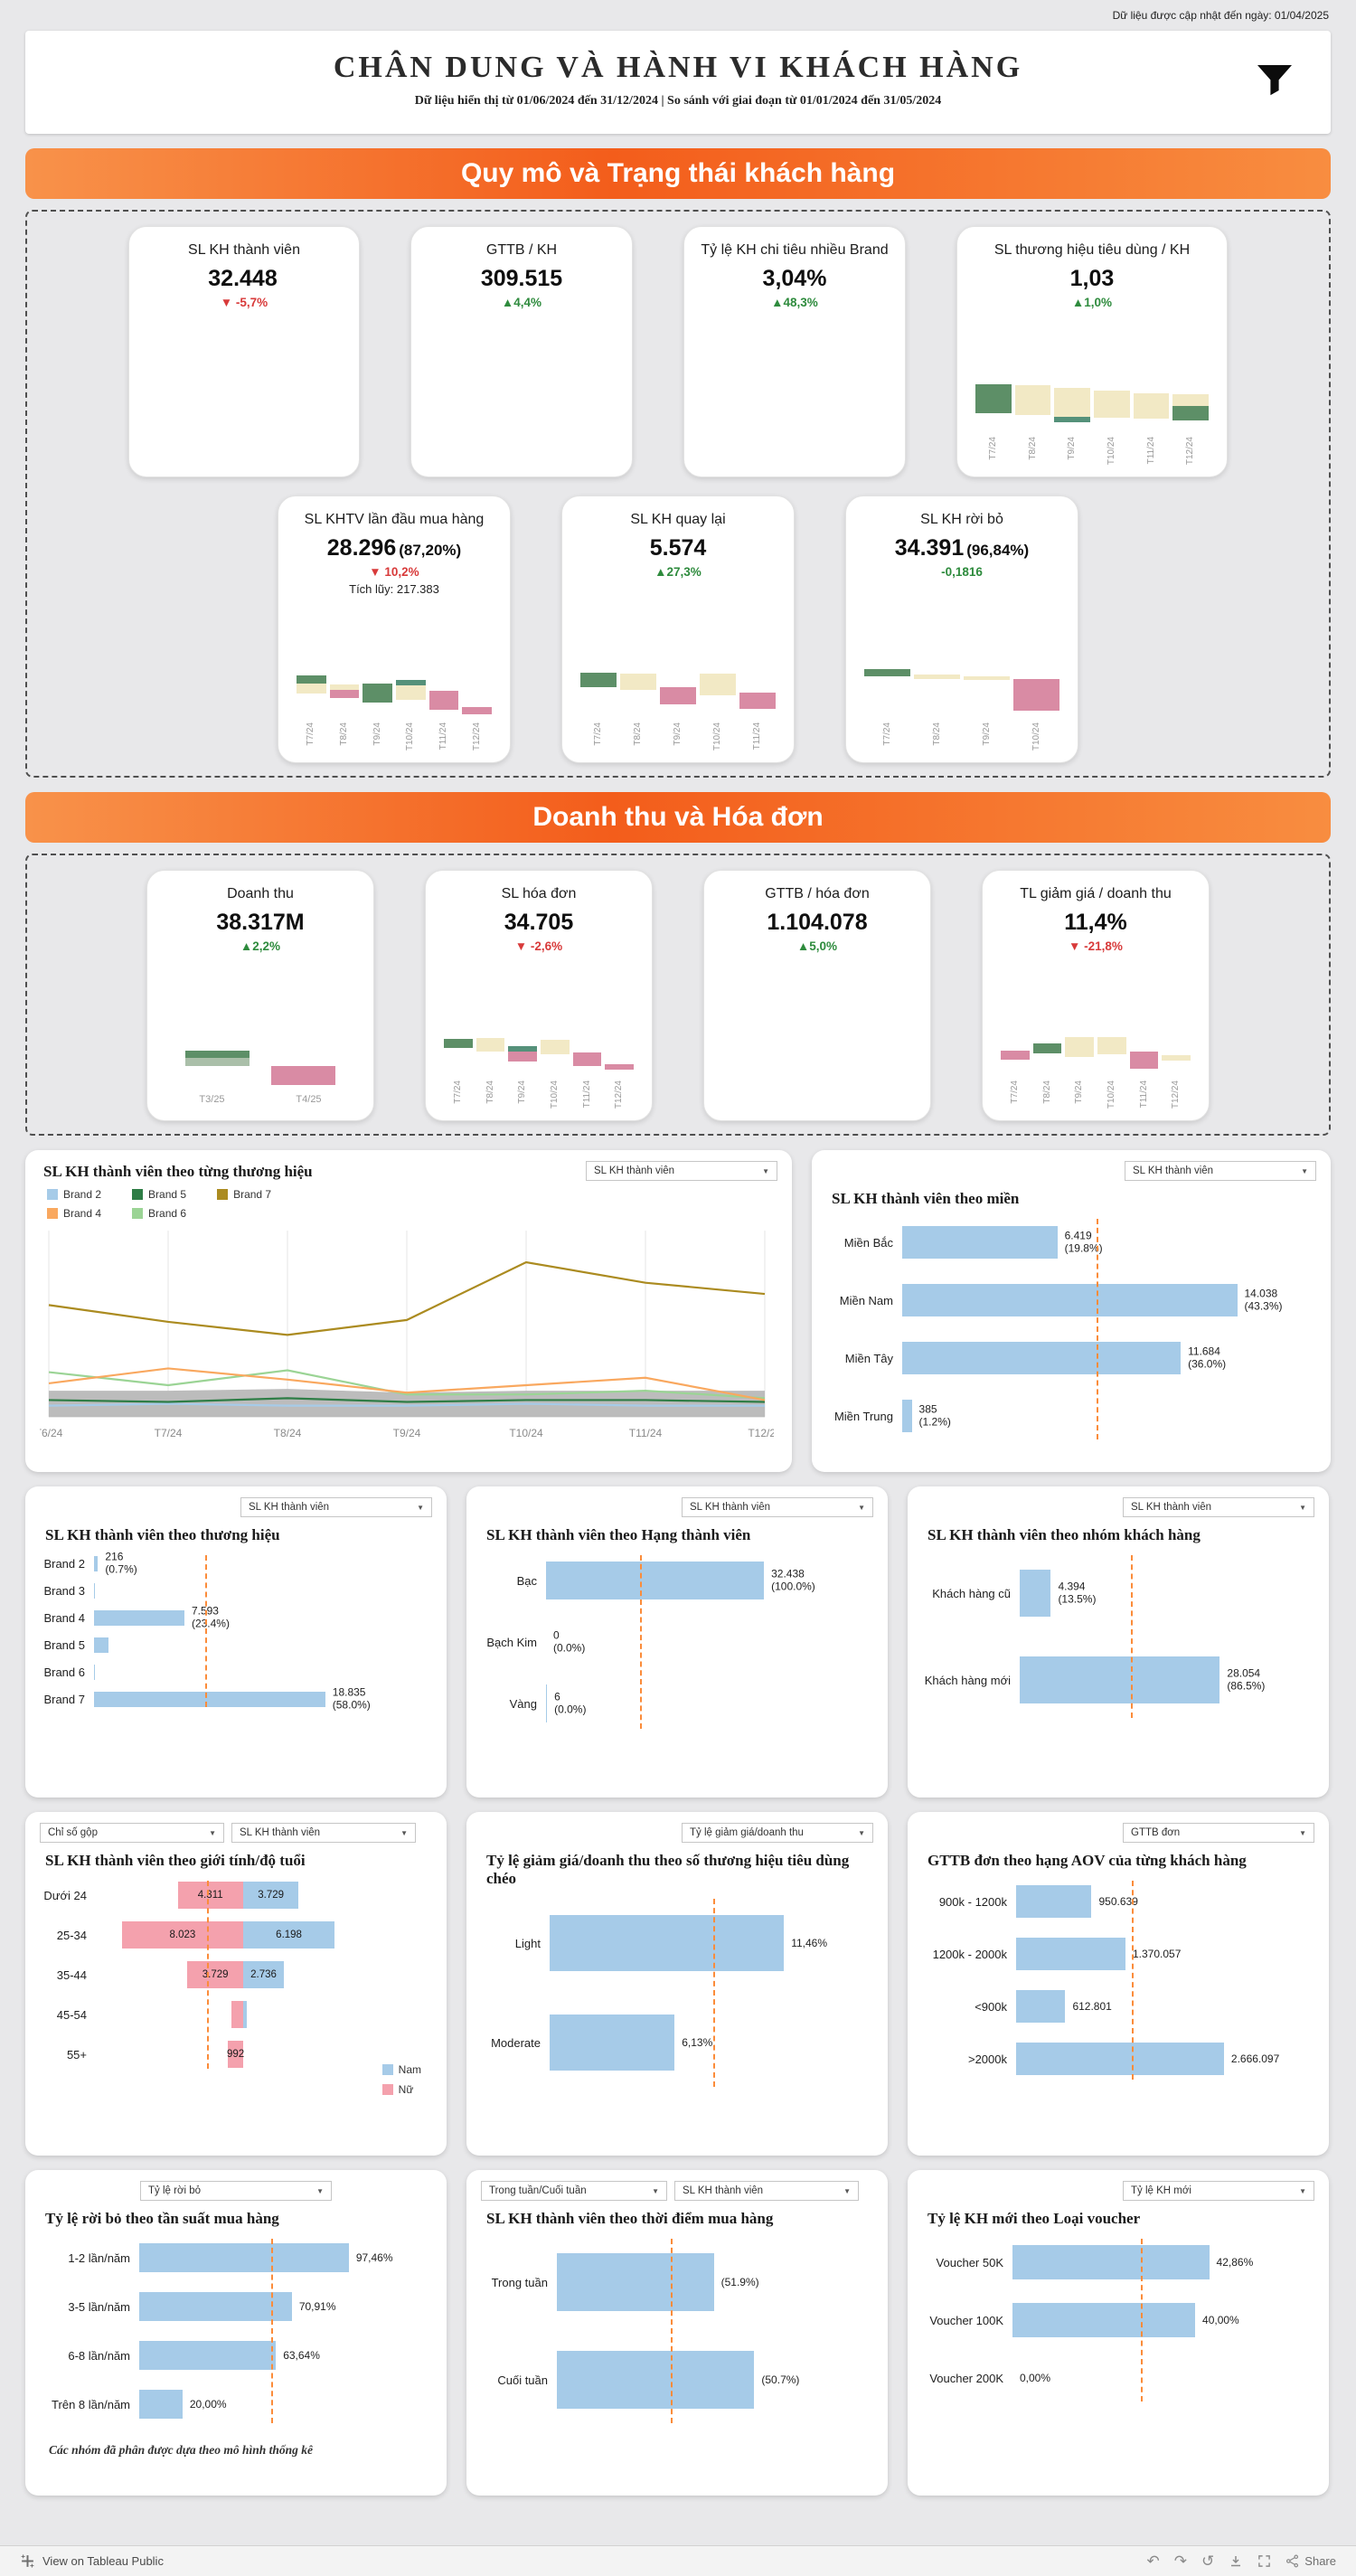 The height and width of the screenshot is (2576, 1356). I want to click on panel-title: SL KH thành viên theo thời điểm mua hàng, so click(630, 2218).